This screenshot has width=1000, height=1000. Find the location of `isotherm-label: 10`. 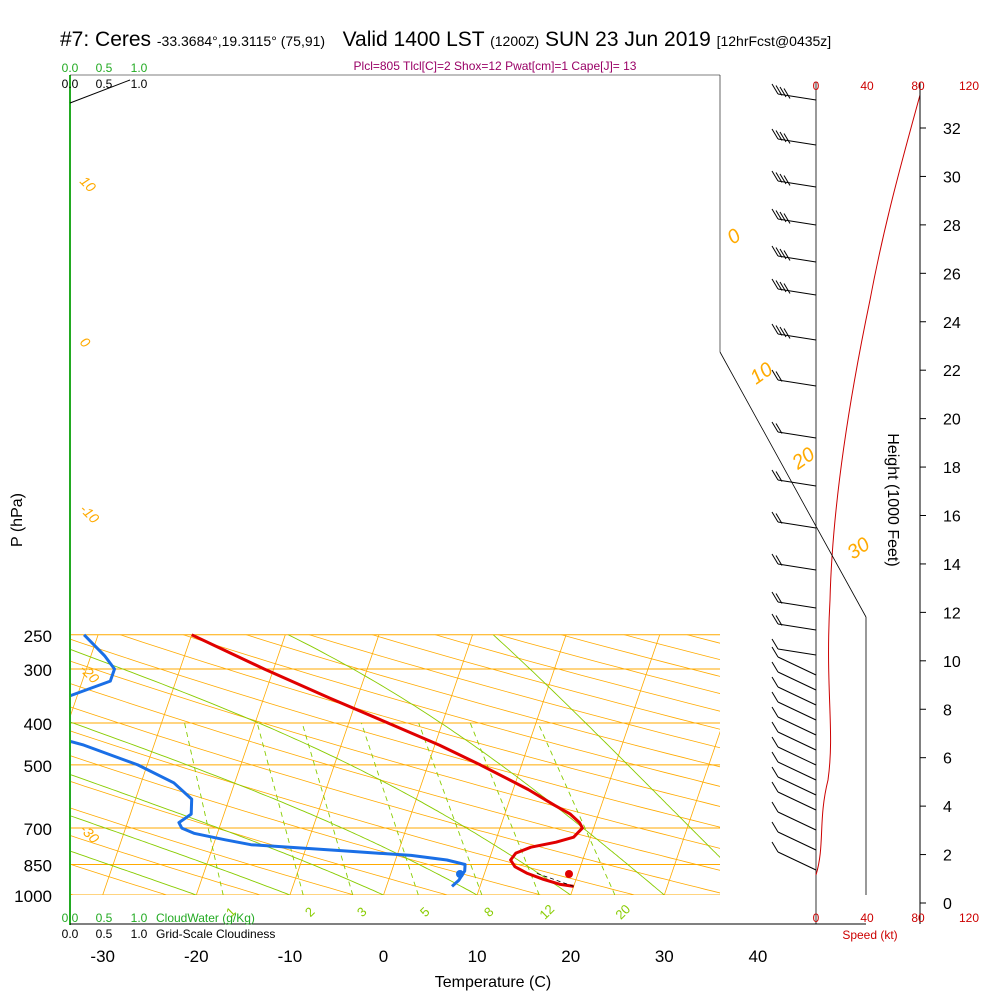

isotherm-label: 10 is located at coordinates (88, 184).